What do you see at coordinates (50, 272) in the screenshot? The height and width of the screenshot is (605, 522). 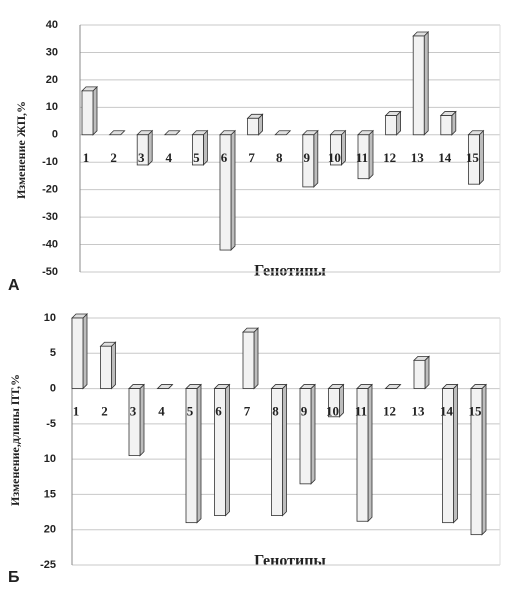 I see `y-tick-label: -50` at bounding box center [50, 272].